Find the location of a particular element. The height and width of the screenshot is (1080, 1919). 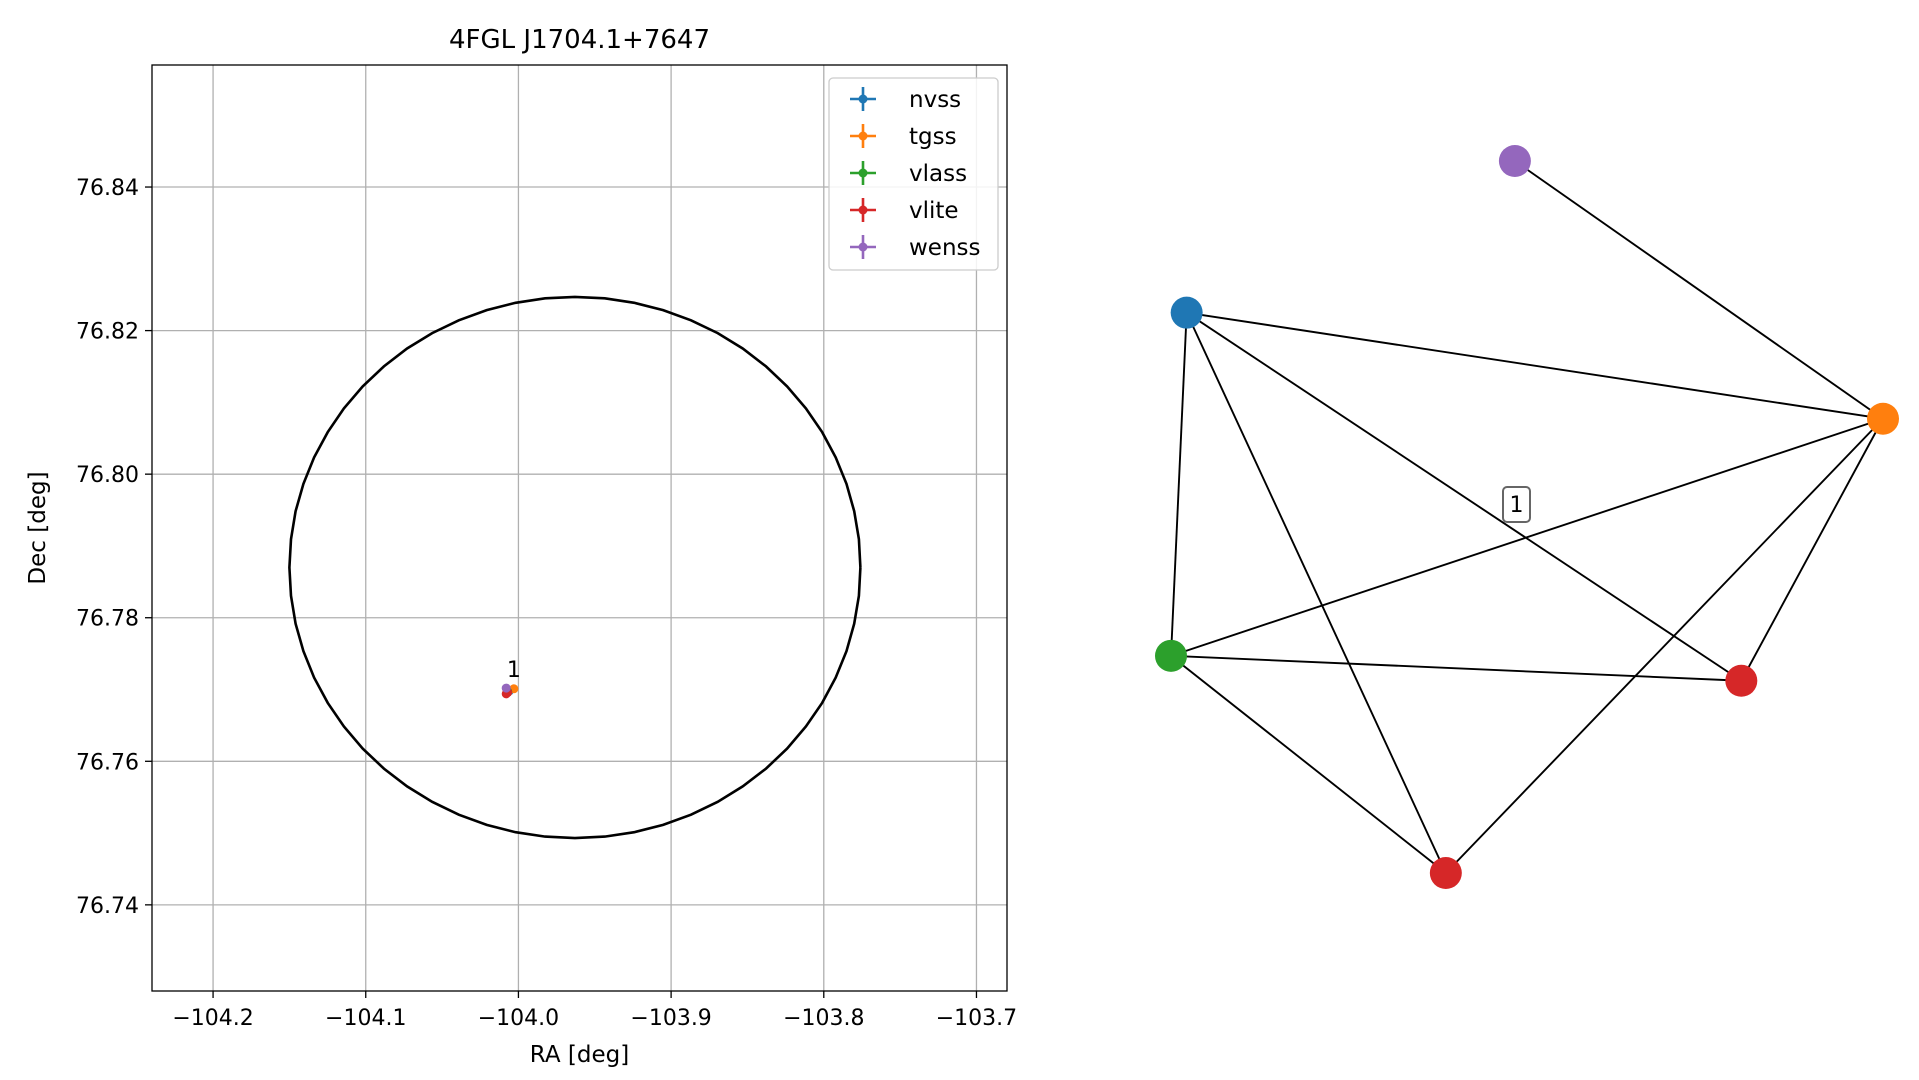

edge-nvss-vlite_a is located at coordinates (1464, 496).